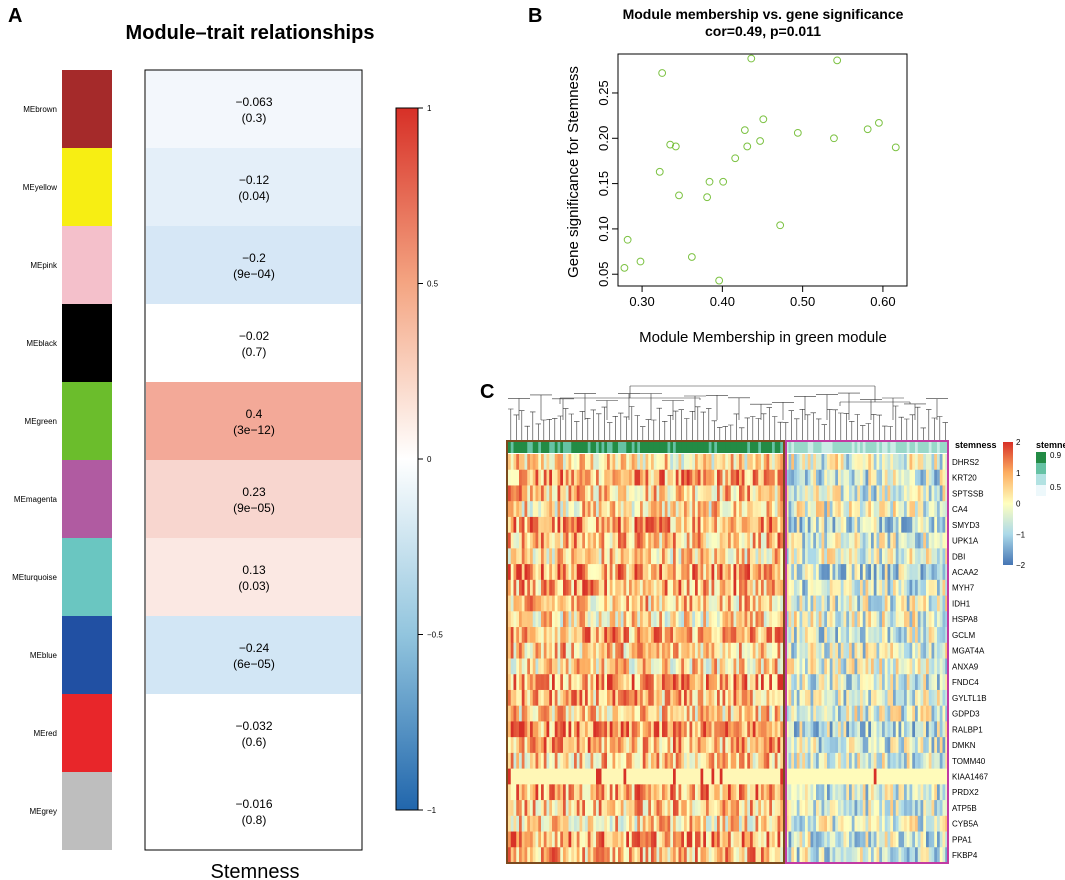 The width and height of the screenshot is (1065, 880). What do you see at coordinates (253, 726) in the screenshot?
I see `correlation-value: −0.032` at bounding box center [253, 726].